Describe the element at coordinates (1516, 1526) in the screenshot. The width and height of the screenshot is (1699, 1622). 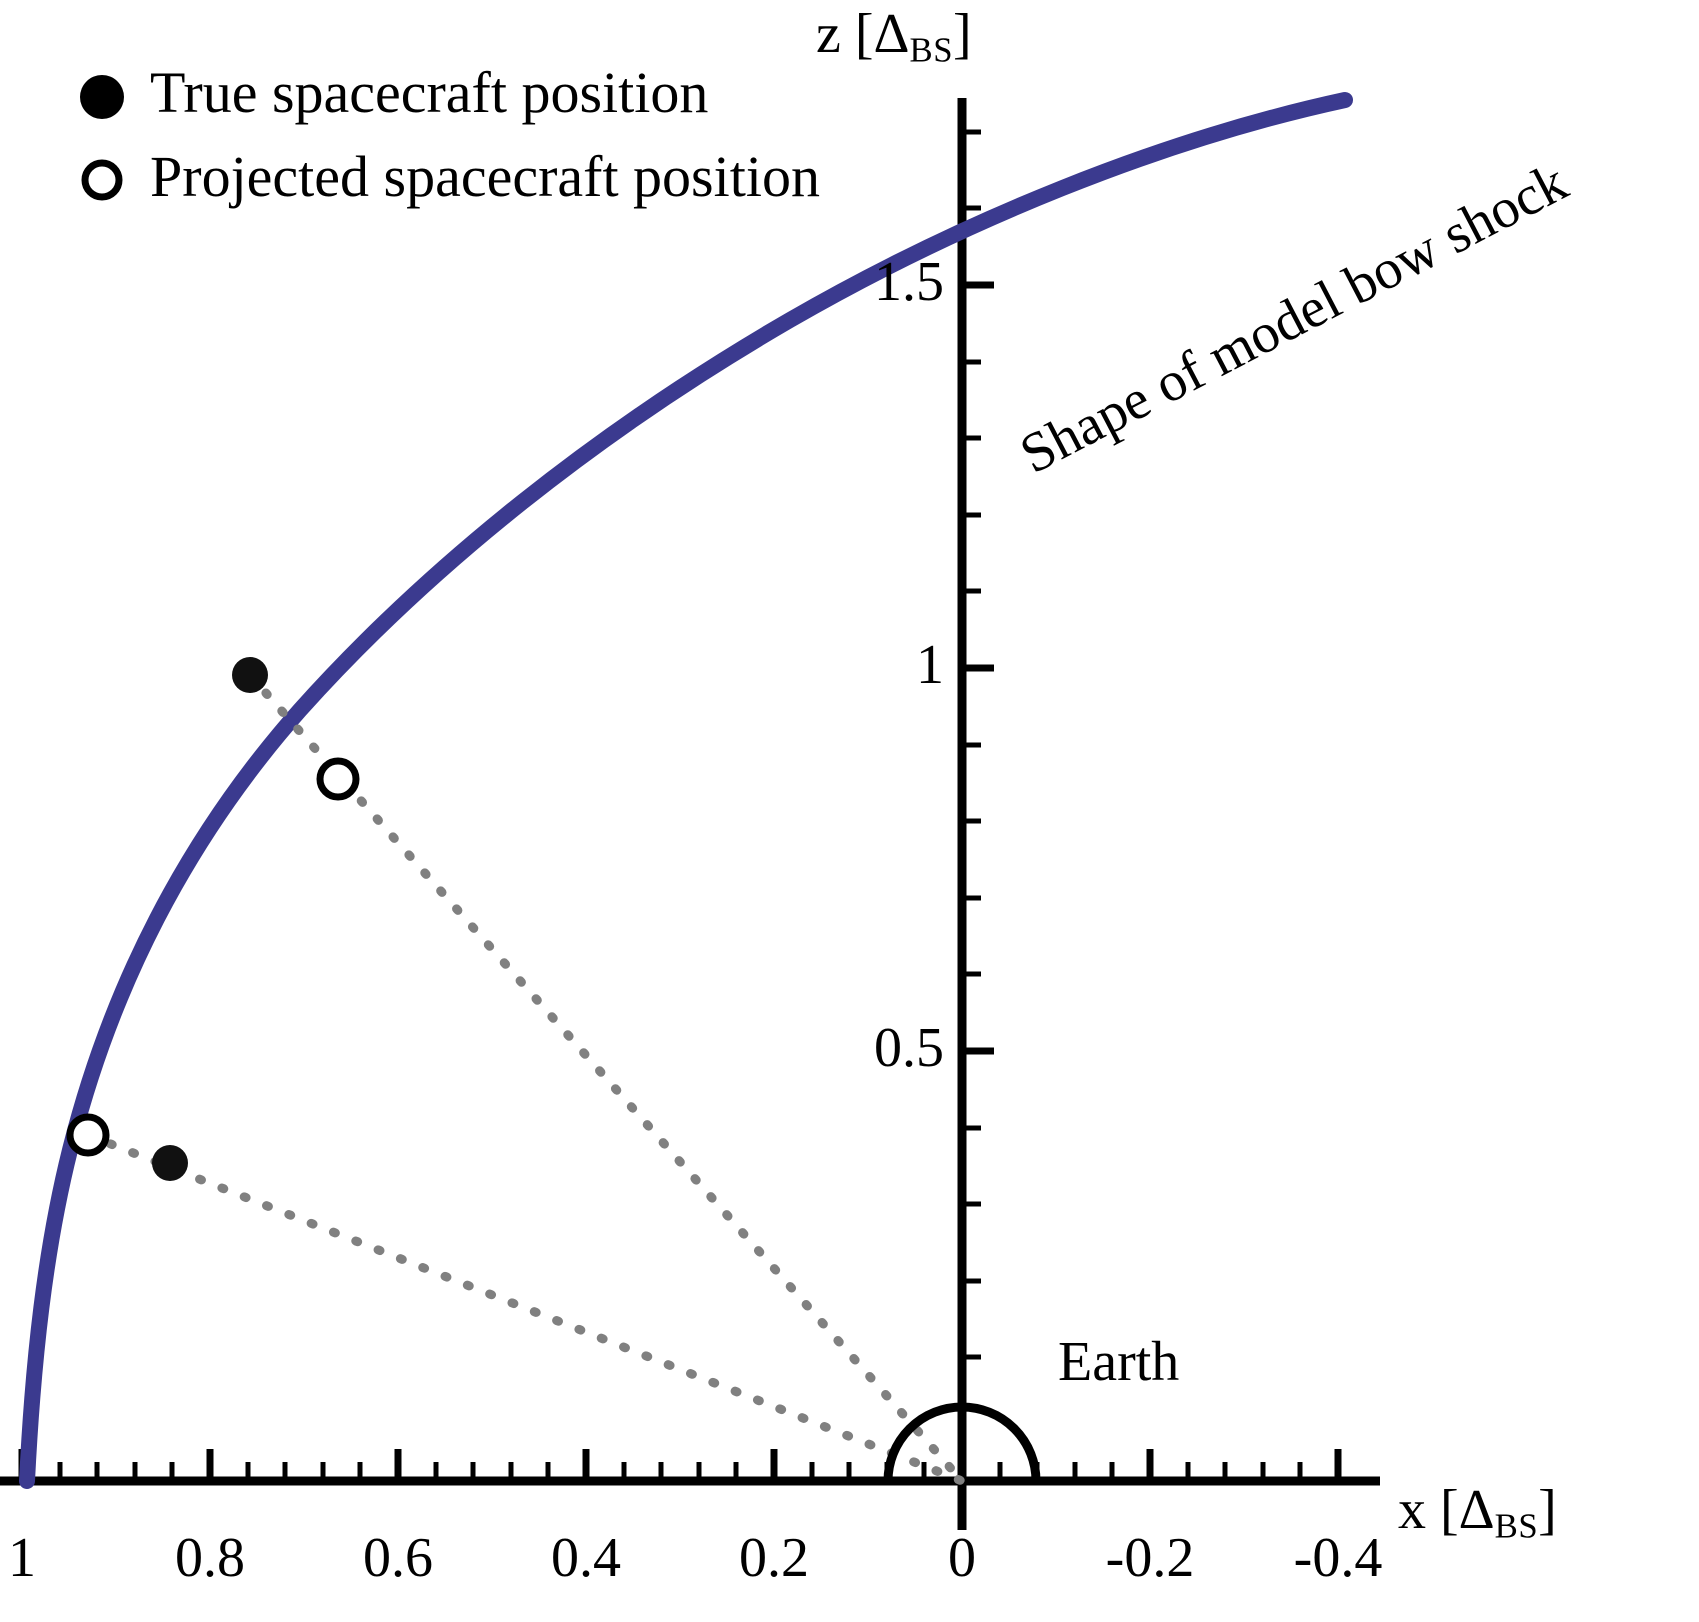
I see `x-axis-title-subscript: BS` at that location.